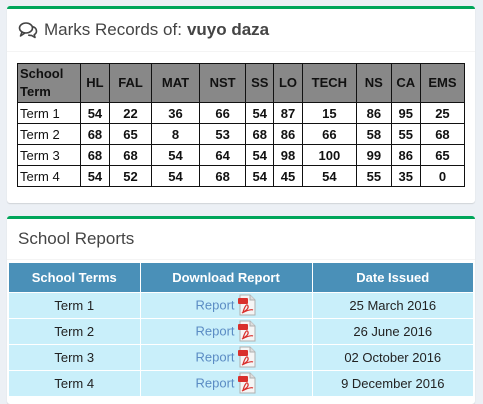  I want to click on marks-col-tech: TECH, so click(329, 83).